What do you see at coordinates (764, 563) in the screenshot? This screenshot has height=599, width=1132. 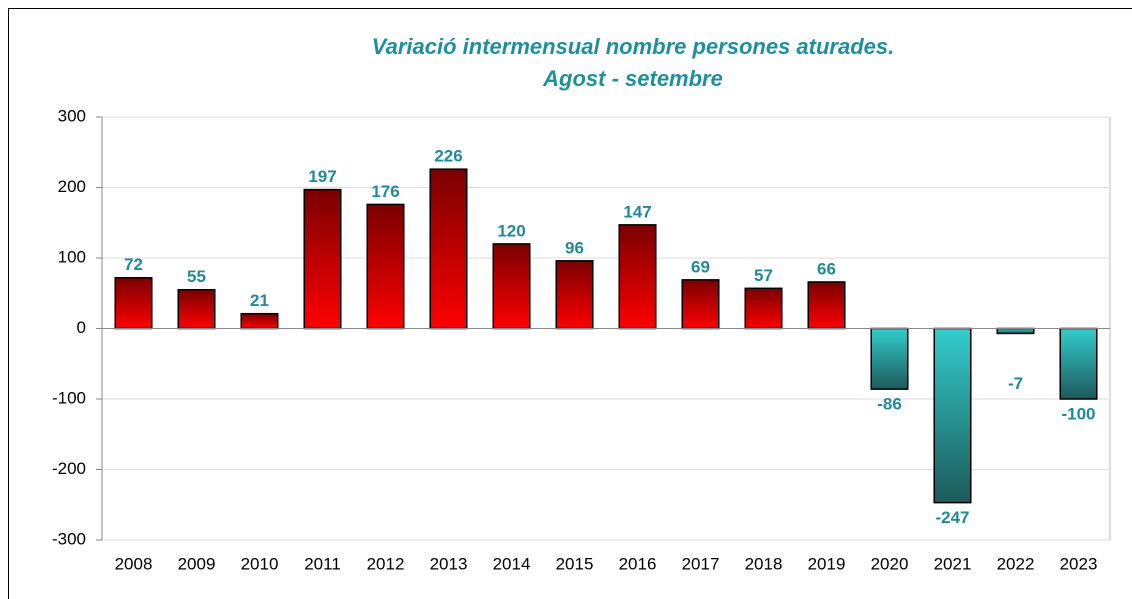 I see `x-tick-label: 2018` at bounding box center [764, 563].